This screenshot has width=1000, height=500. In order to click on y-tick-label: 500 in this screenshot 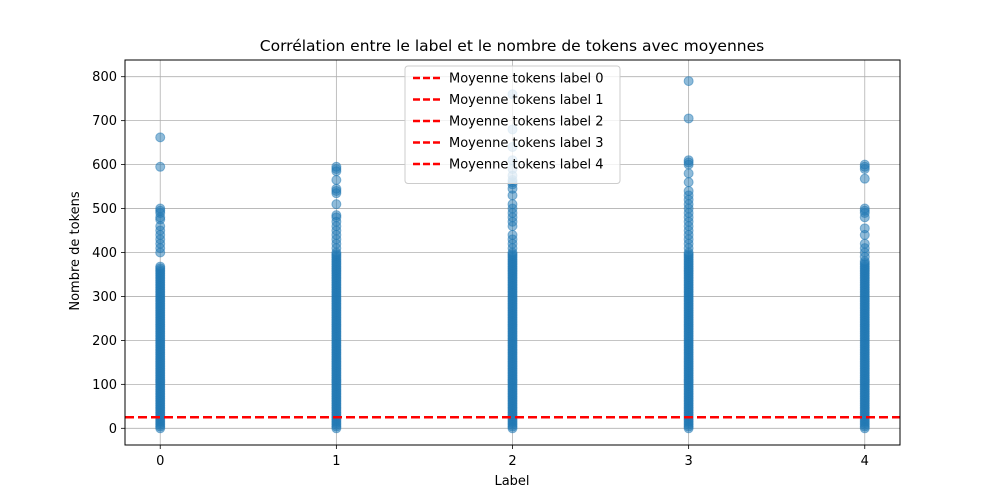, I will do `click(104, 209)`.